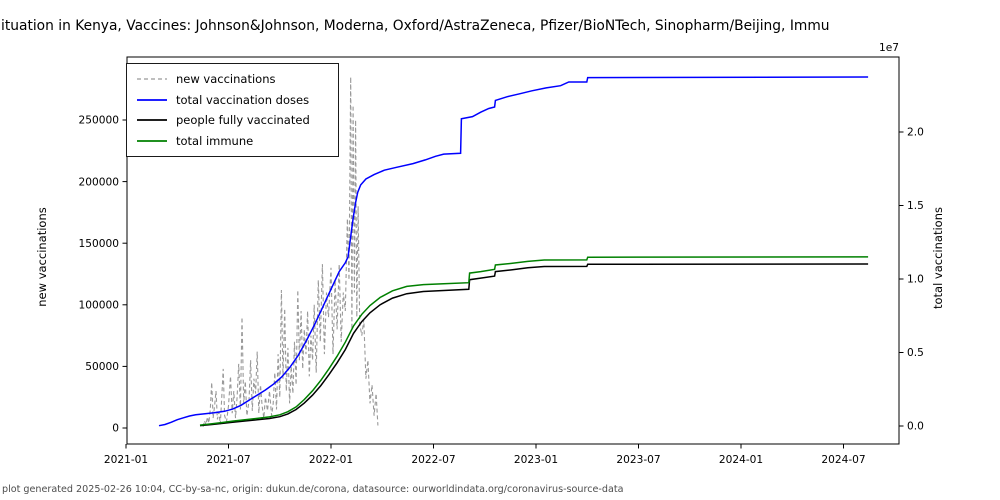 This screenshot has width=1000, height=500. What do you see at coordinates (915, 280) in the screenshot?
I see `y-right-tick-label: 1.0` at bounding box center [915, 280].